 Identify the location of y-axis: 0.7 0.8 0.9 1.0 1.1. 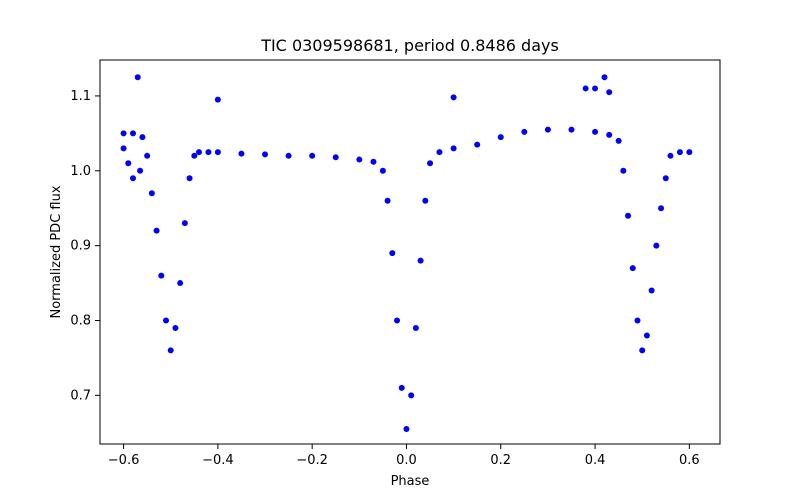
(85, 246).